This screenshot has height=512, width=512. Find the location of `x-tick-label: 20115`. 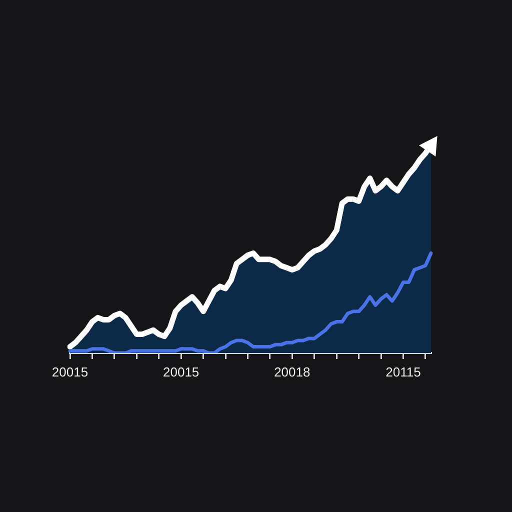

x-tick-label: 20115 is located at coordinates (403, 372).